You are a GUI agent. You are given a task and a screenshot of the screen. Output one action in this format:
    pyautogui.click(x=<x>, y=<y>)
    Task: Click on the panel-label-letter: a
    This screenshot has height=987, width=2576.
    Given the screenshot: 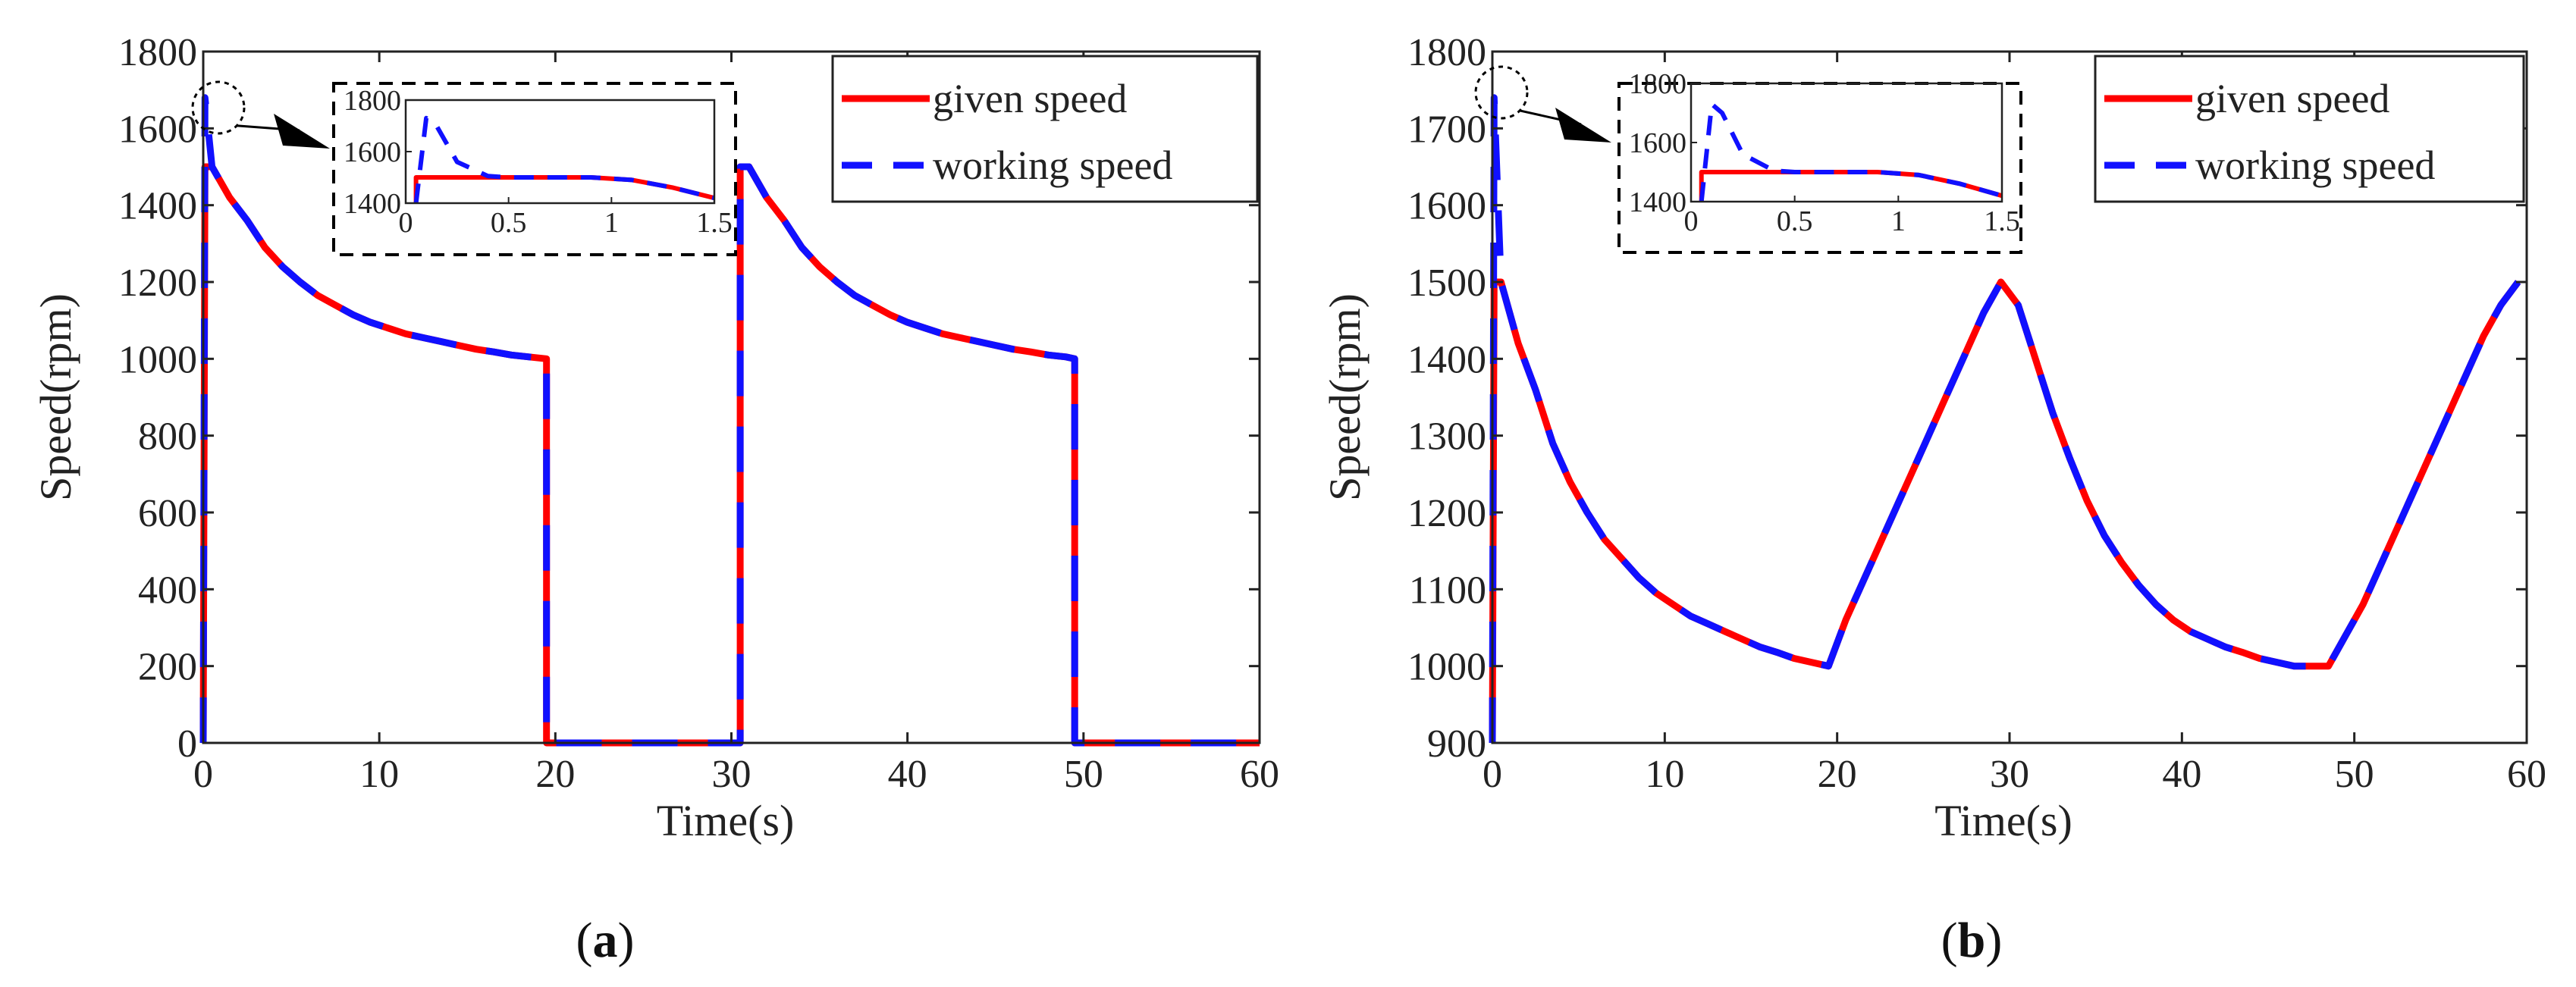 What is the action you would take?
    pyautogui.click(x=605, y=940)
    